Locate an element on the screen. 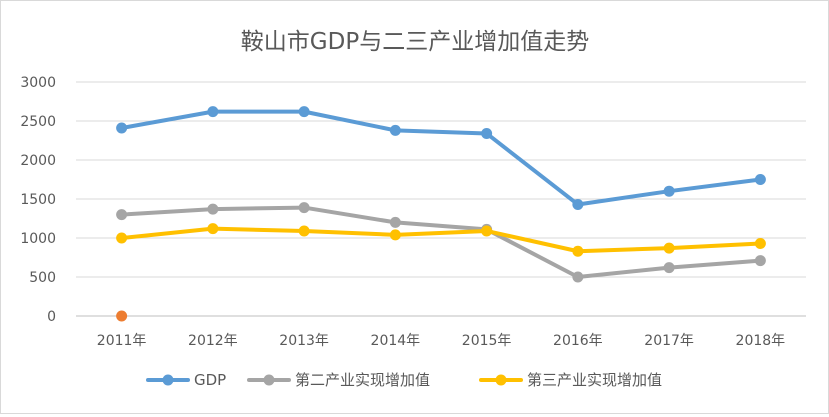  legend-label: 第二产业实现增加值 is located at coordinates (362, 380).